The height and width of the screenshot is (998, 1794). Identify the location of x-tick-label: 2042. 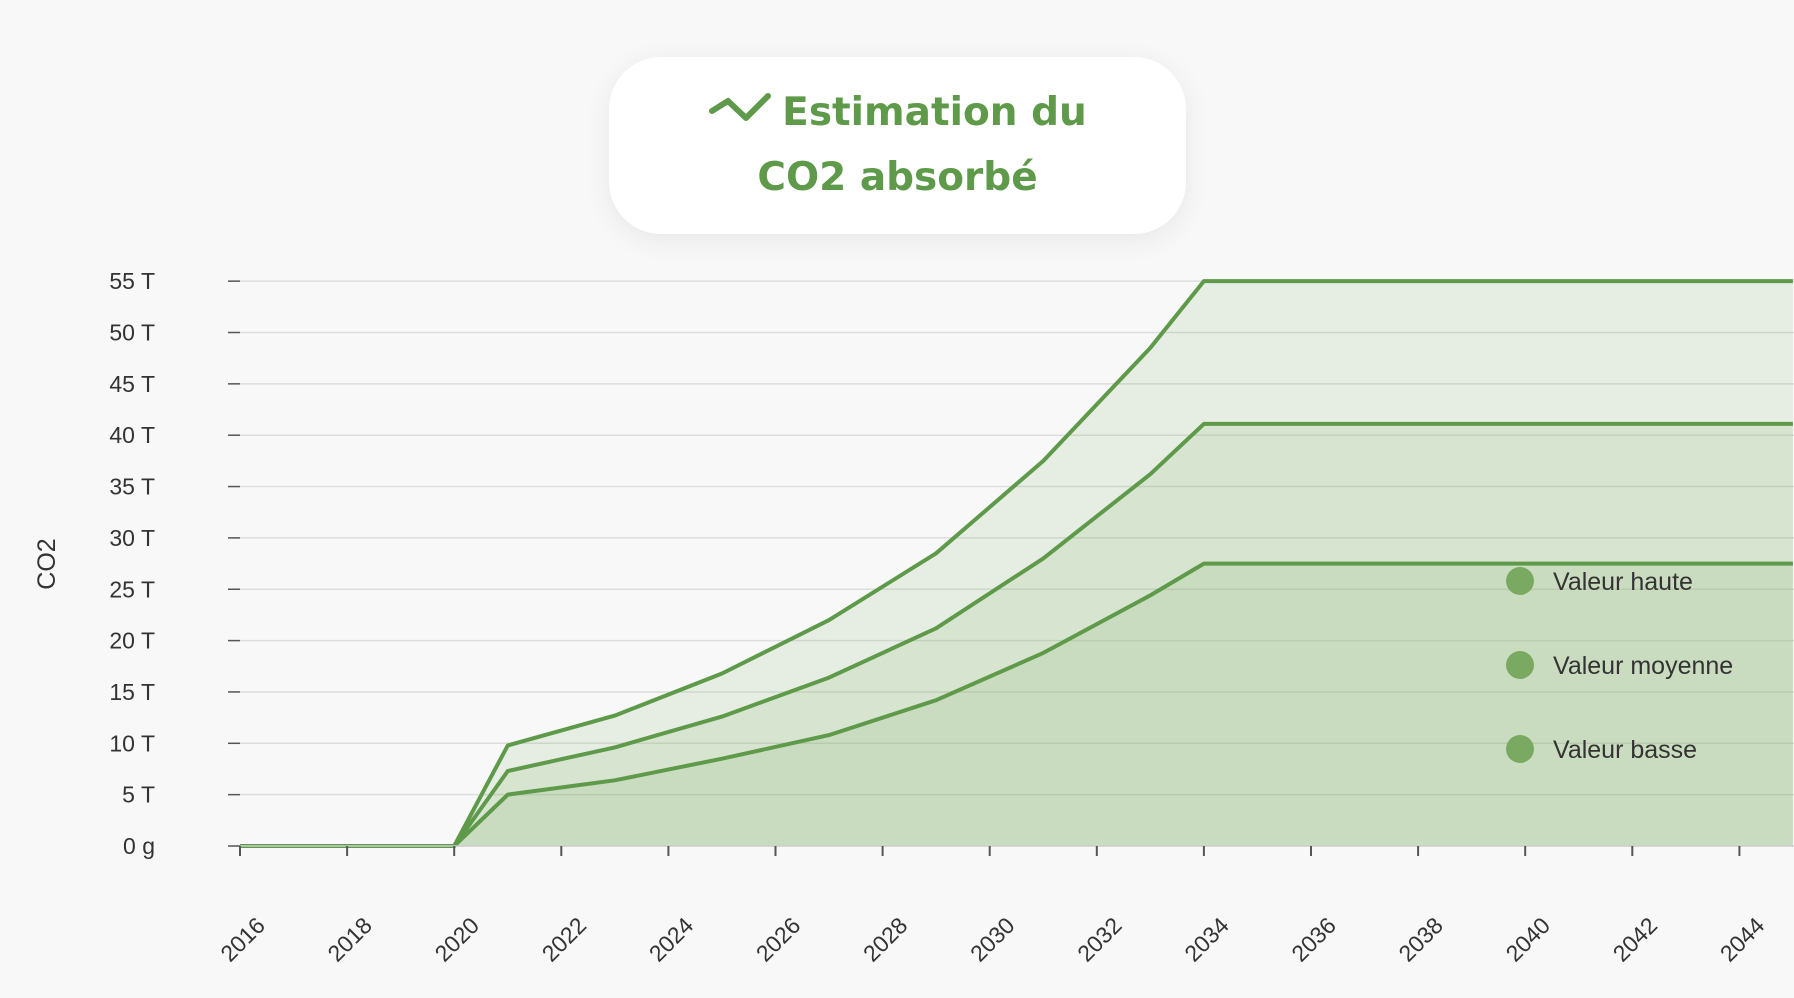
(1635, 939).